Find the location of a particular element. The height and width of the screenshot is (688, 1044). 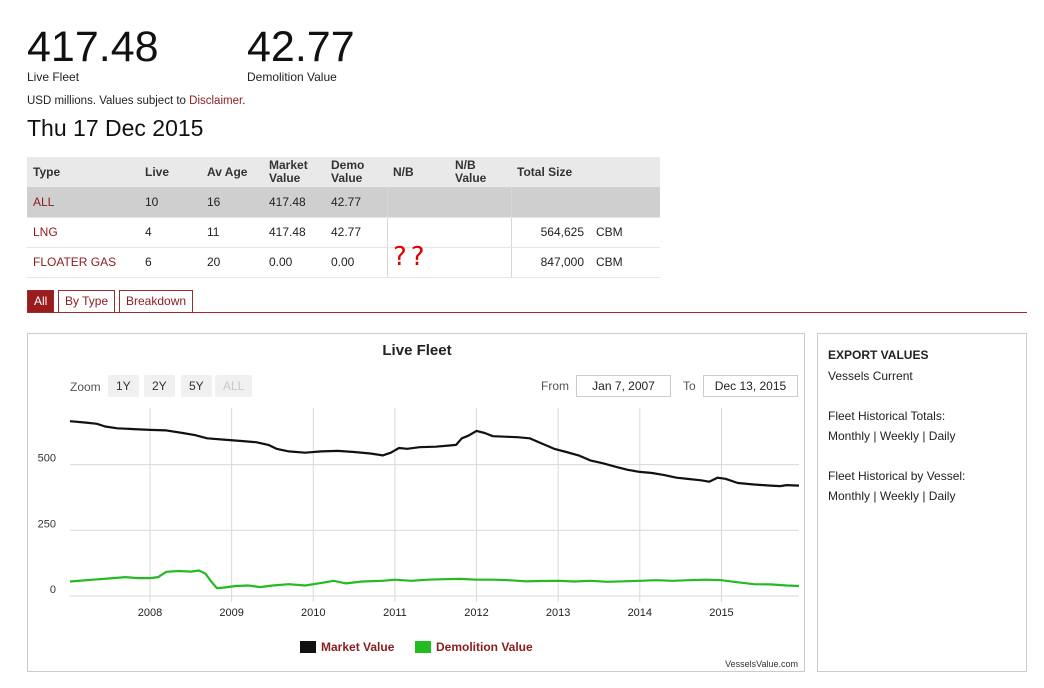

question-marks-annotation: ?? is located at coordinates (411, 257).